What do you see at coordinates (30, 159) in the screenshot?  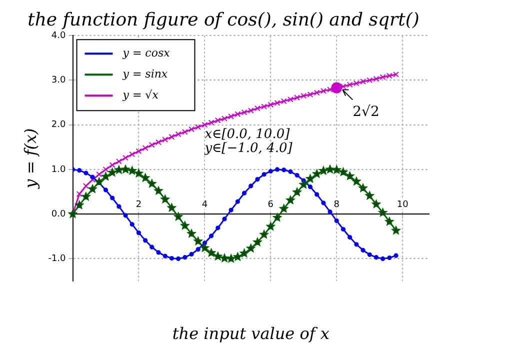 I see `y-axis-title: y = f(x)` at bounding box center [30, 159].